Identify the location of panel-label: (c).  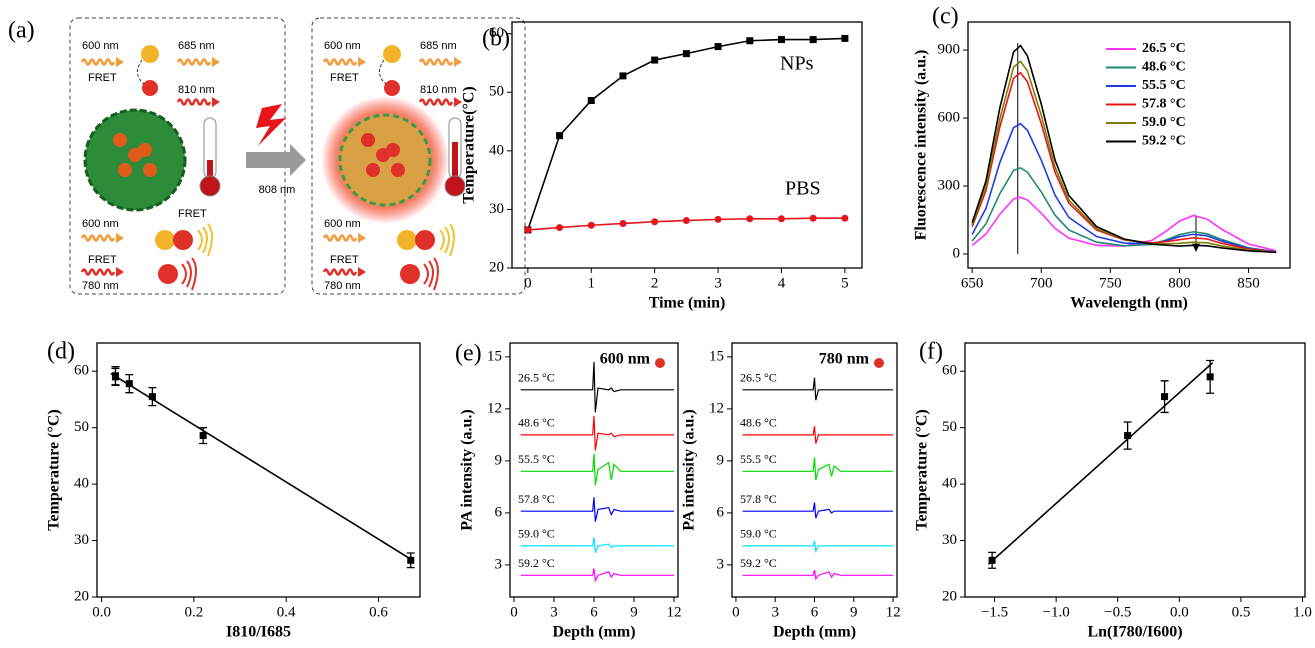
(945, 17).